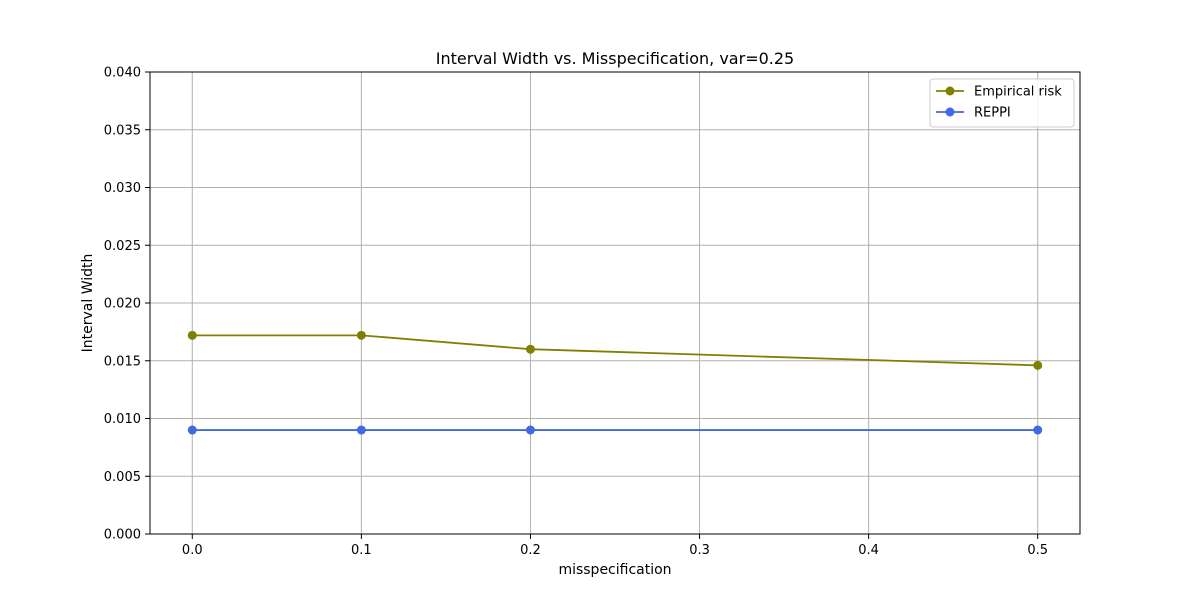 The height and width of the screenshot is (600, 1200). Describe the element at coordinates (615, 382) in the screenshot. I see `series-layer` at that location.